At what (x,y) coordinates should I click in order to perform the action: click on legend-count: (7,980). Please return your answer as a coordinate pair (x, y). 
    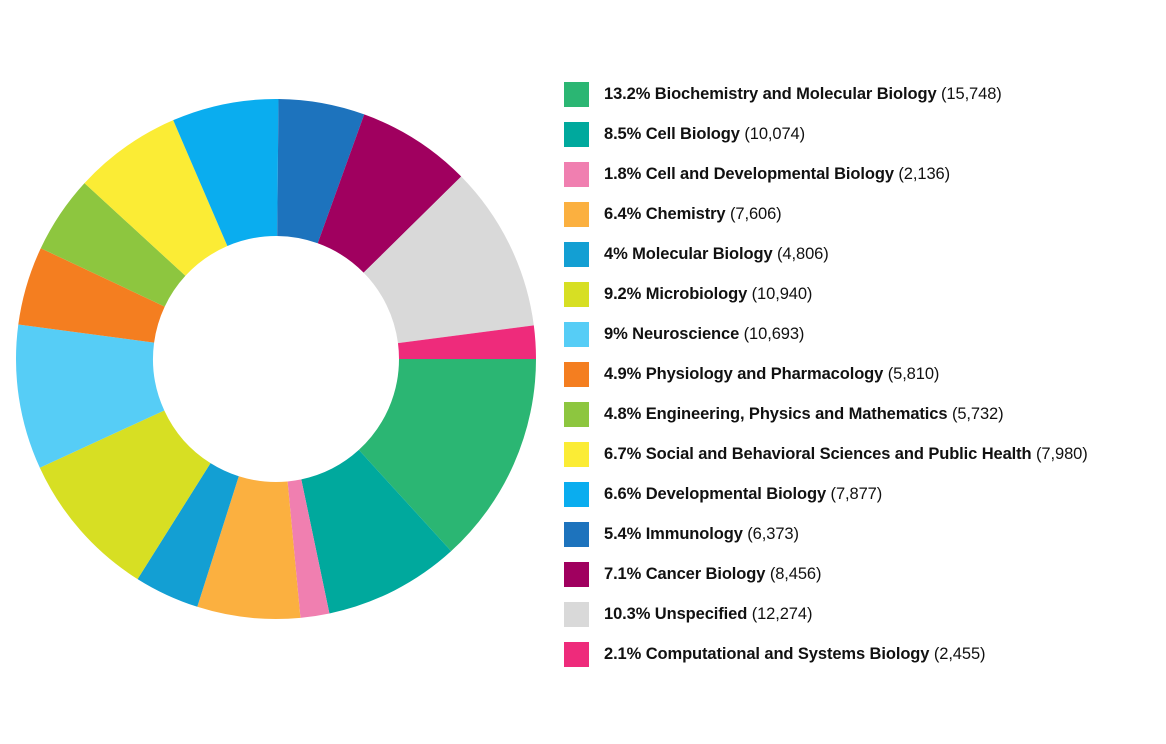
    Looking at the image, I should click on (1062, 453).